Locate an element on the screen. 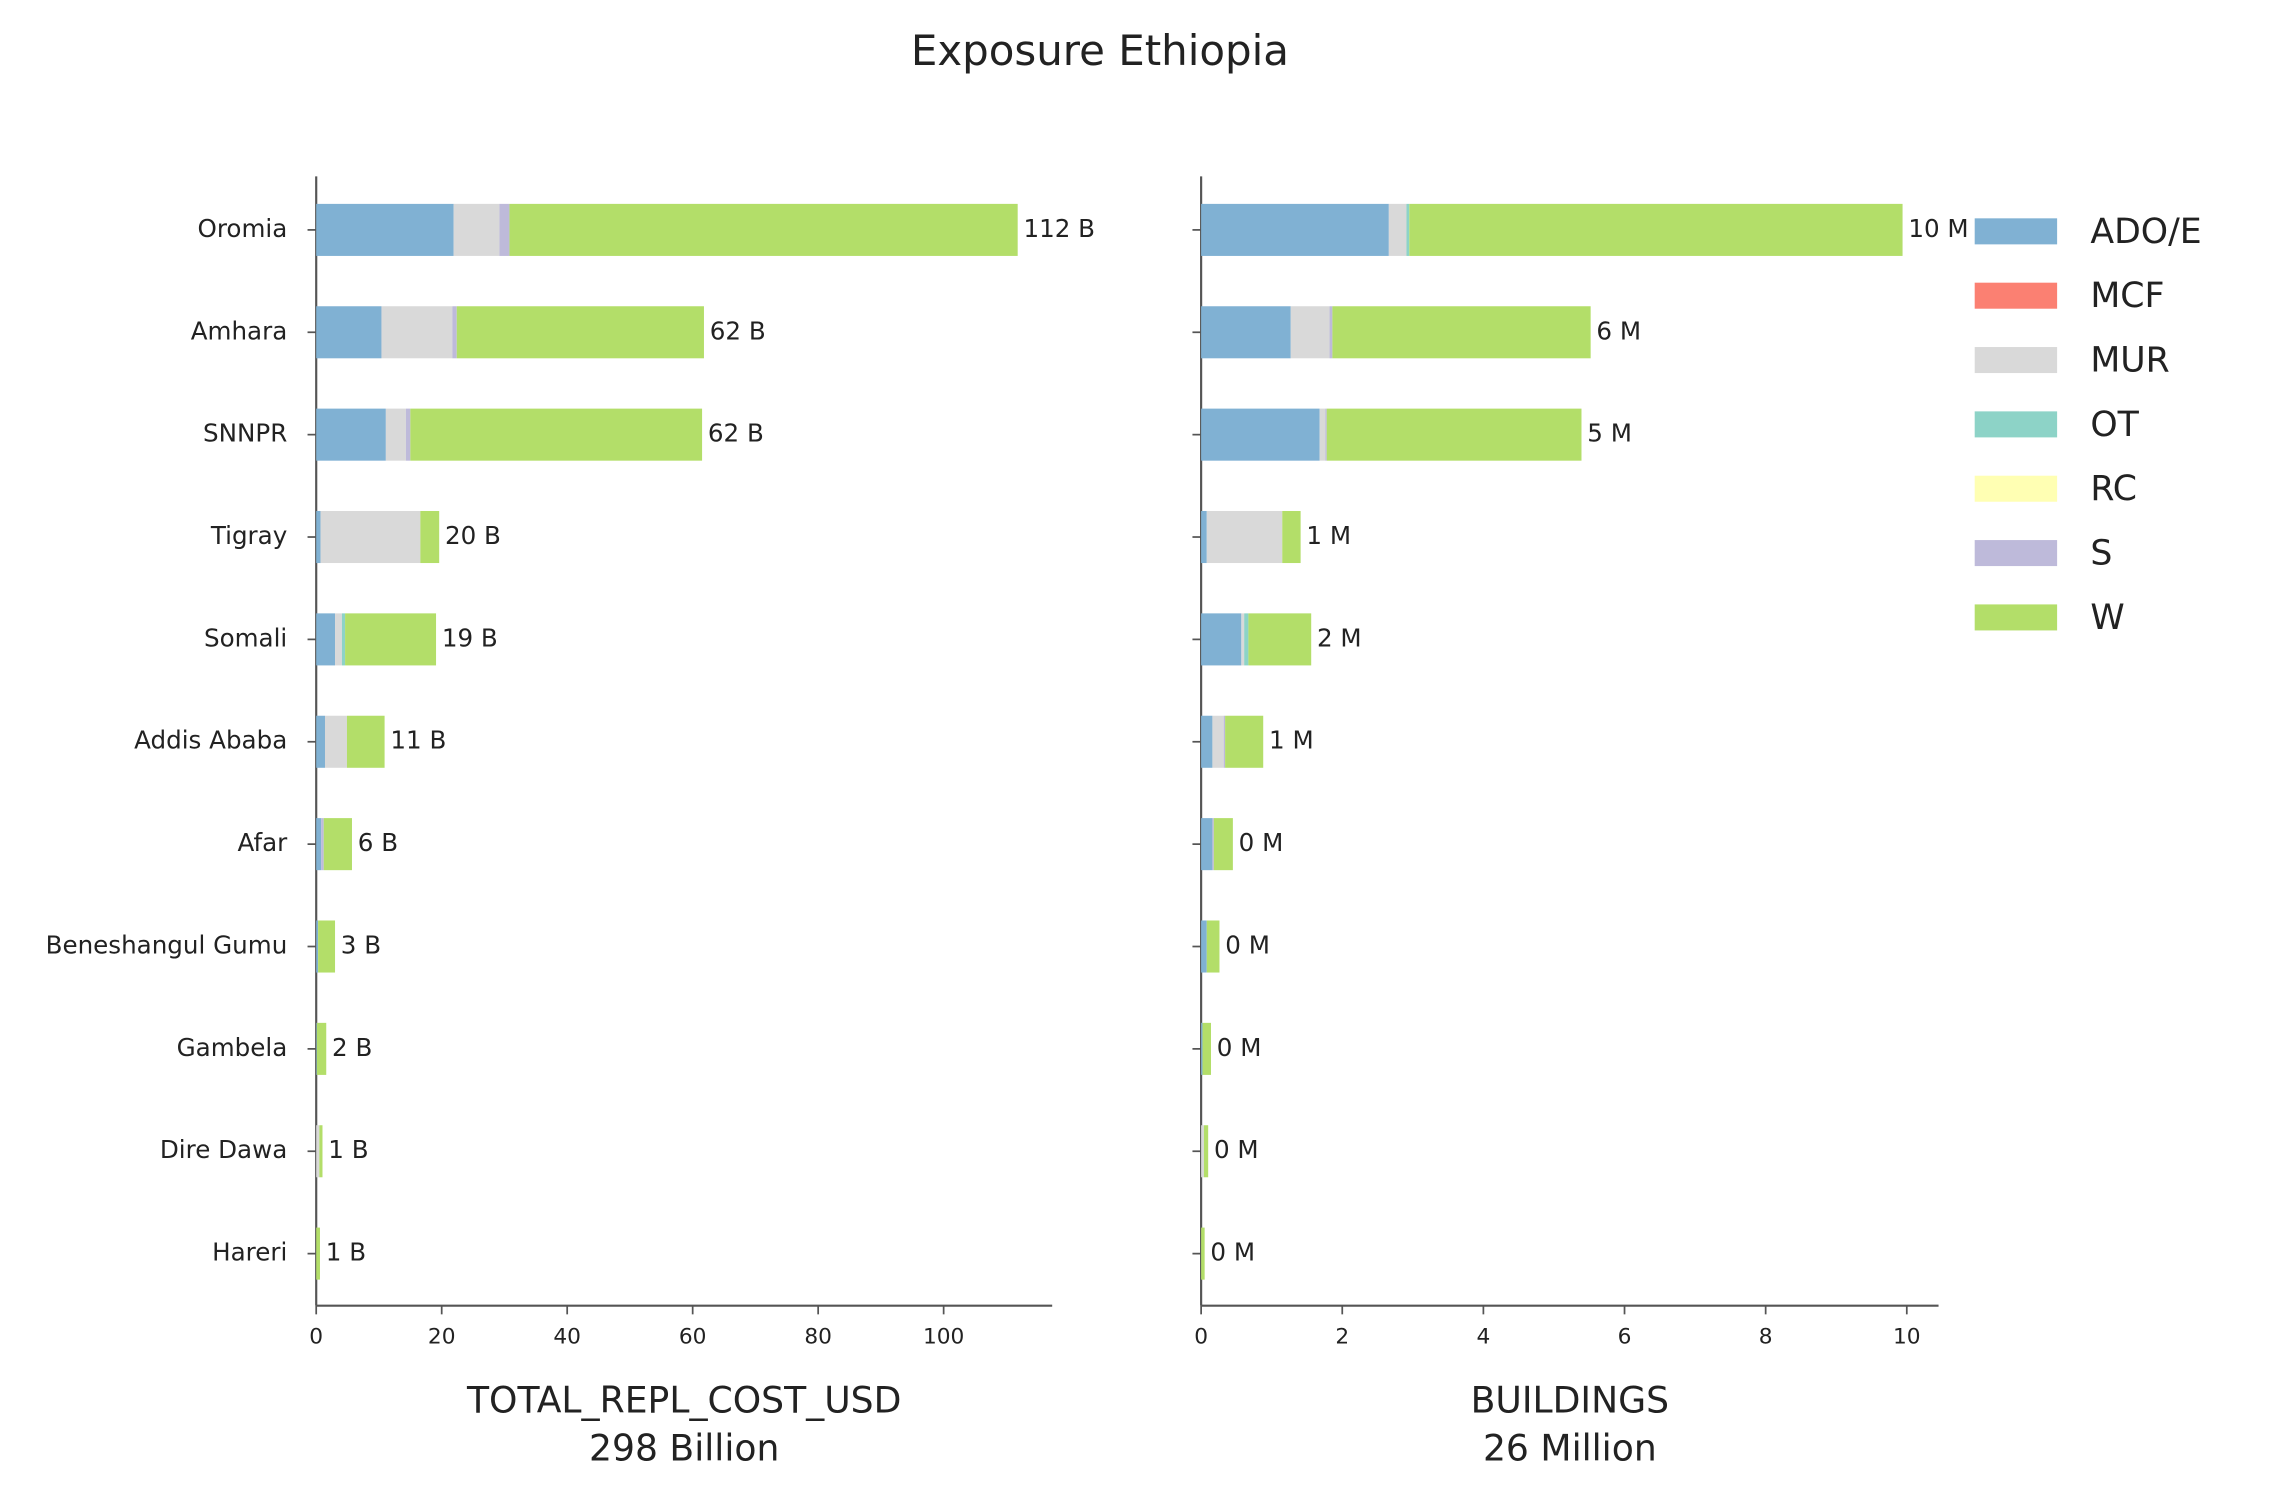 The width and height of the screenshot is (2275, 1511). total-label: 5 M is located at coordinates (1609, 433).